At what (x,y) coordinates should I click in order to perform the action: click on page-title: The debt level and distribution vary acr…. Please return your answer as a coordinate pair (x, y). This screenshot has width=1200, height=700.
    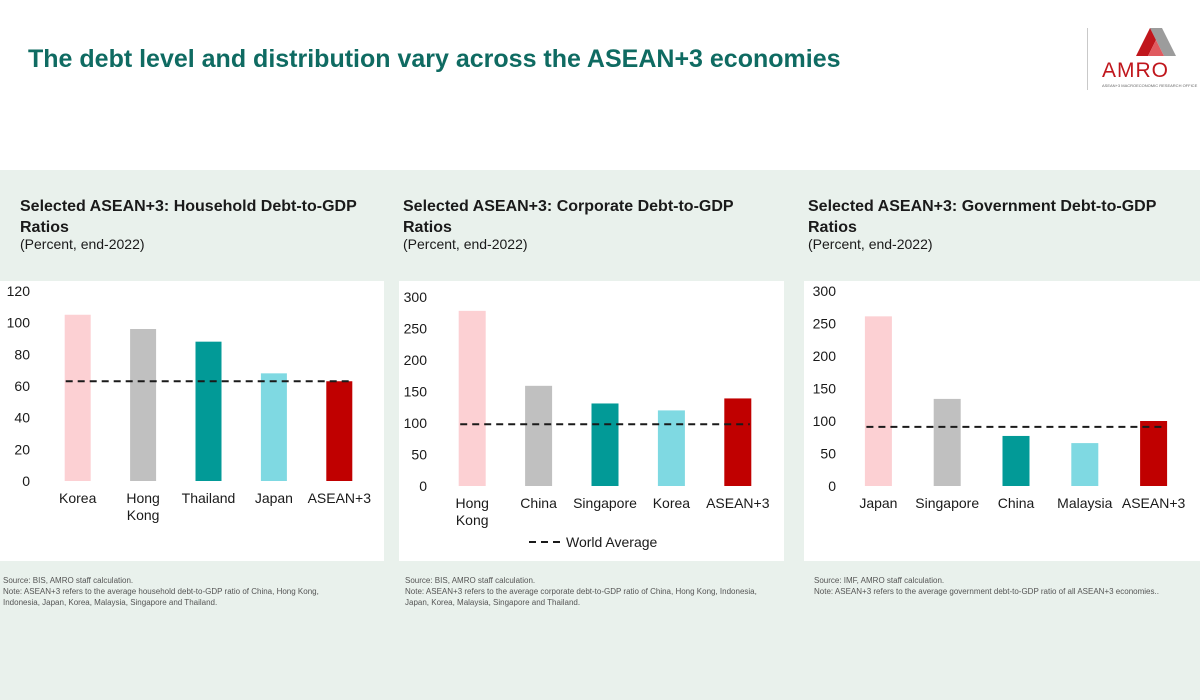
    Looking at the image, I should click on (434, 59).